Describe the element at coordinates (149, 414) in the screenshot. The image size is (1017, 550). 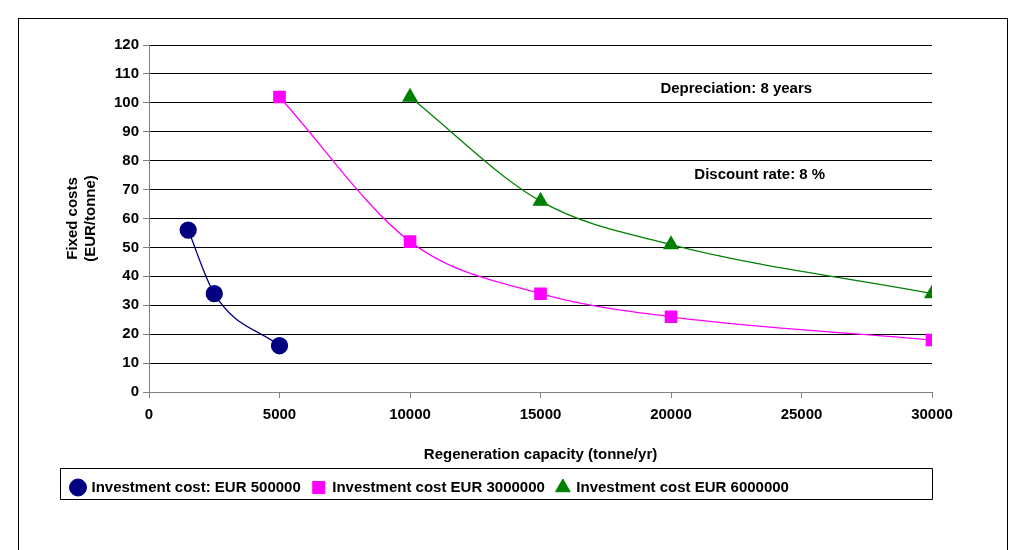
I see `x-tick-label: 0` at that location.